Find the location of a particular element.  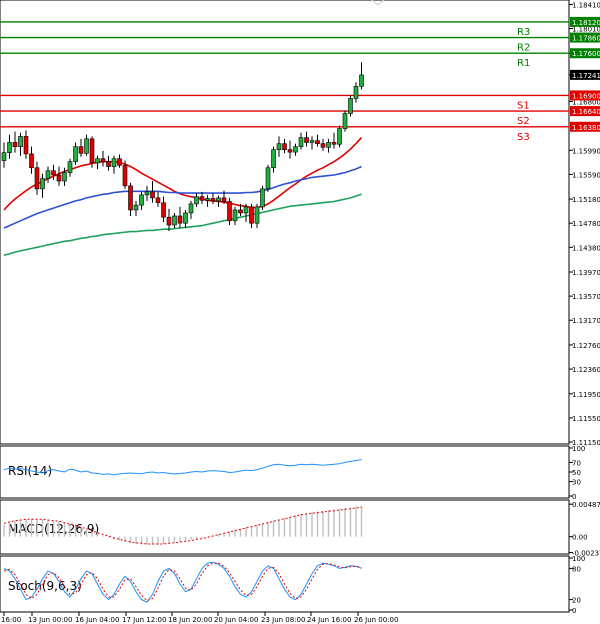

macd-signal-line is located at coordinates (182, 525).